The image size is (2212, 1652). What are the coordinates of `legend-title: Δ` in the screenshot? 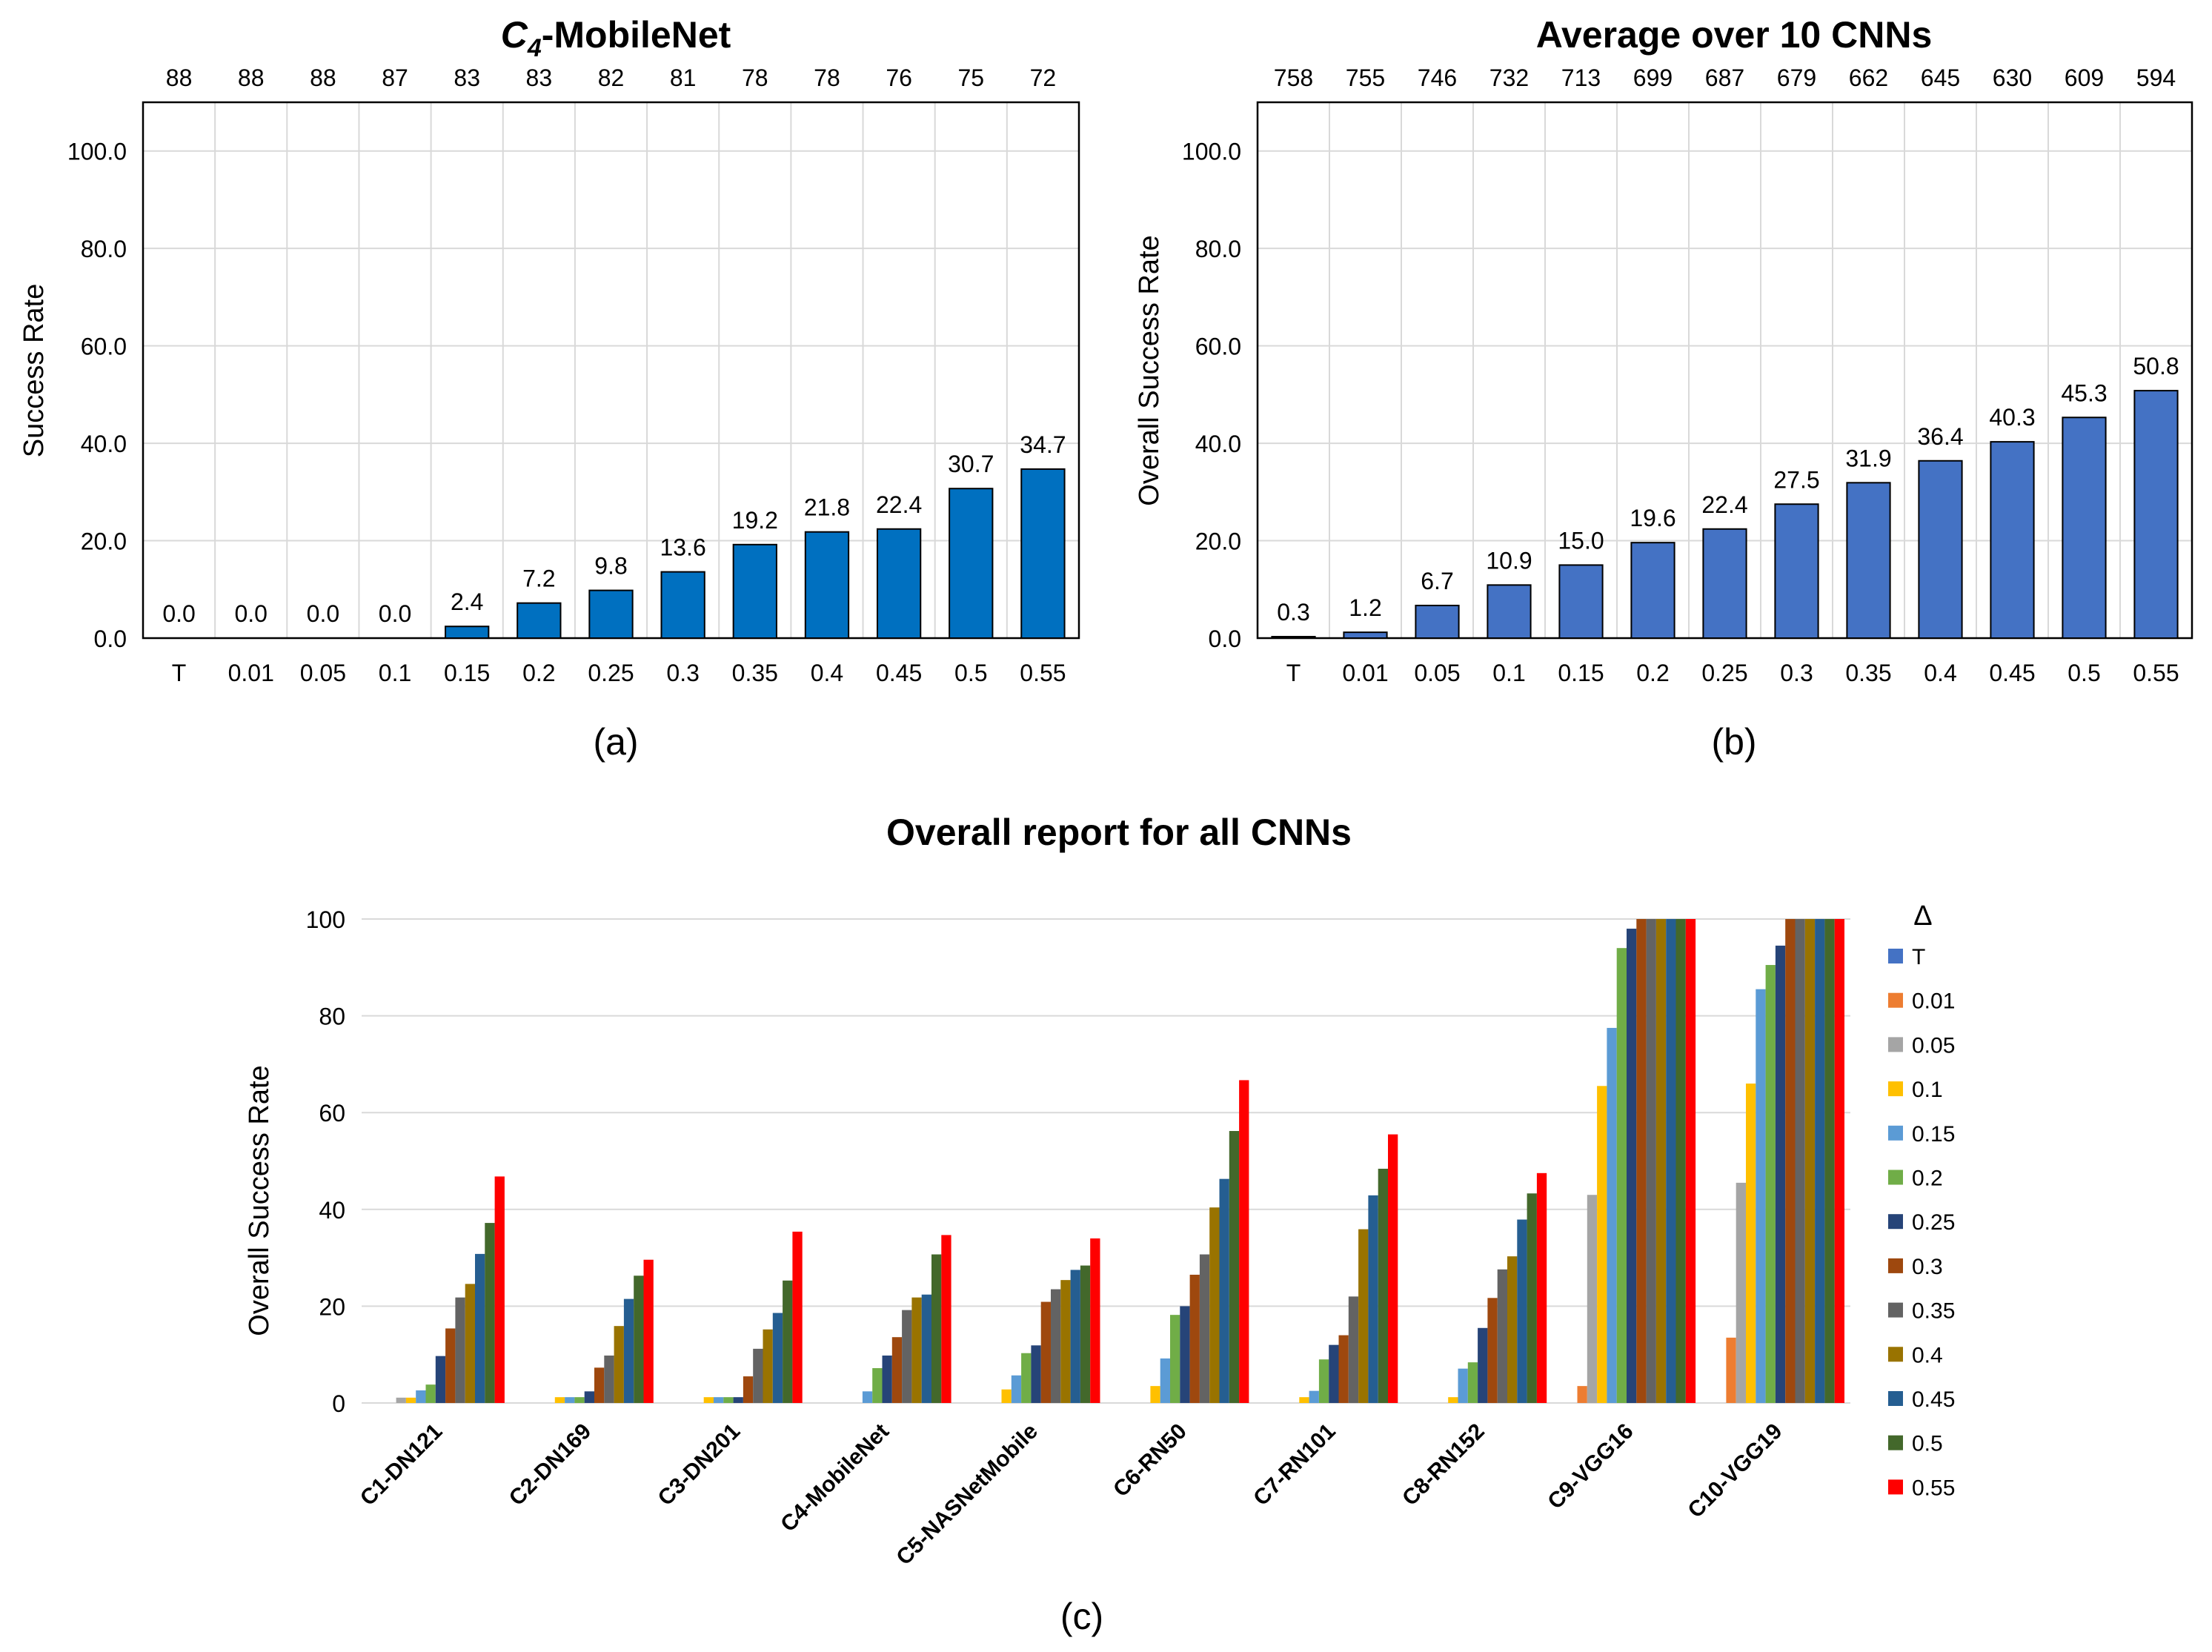 It's located at (1923, 916).